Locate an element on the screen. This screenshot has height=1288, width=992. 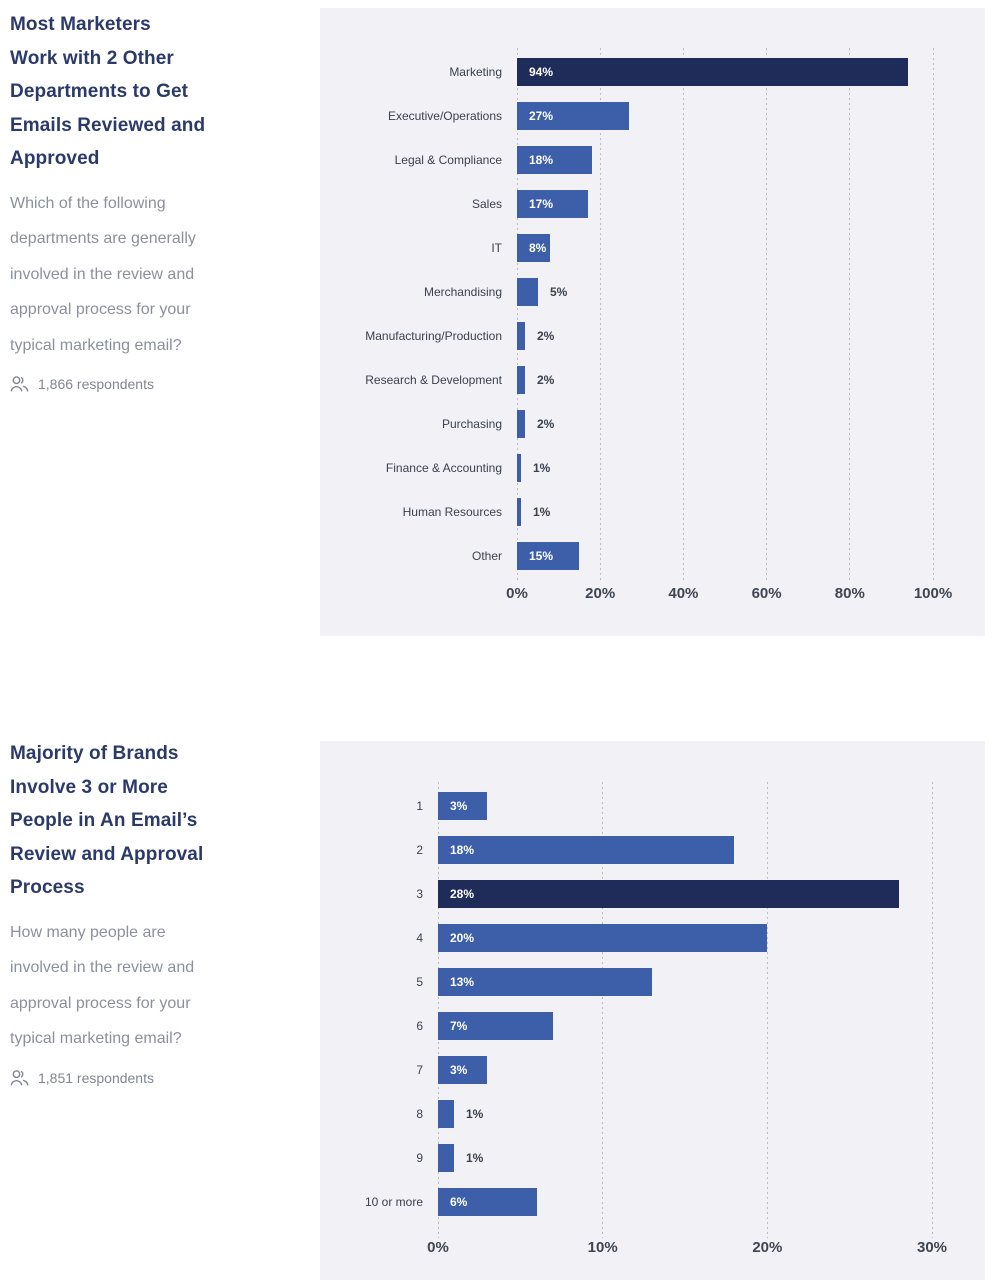
chart-row: Sales 17% is located at coordinates (626, 204).